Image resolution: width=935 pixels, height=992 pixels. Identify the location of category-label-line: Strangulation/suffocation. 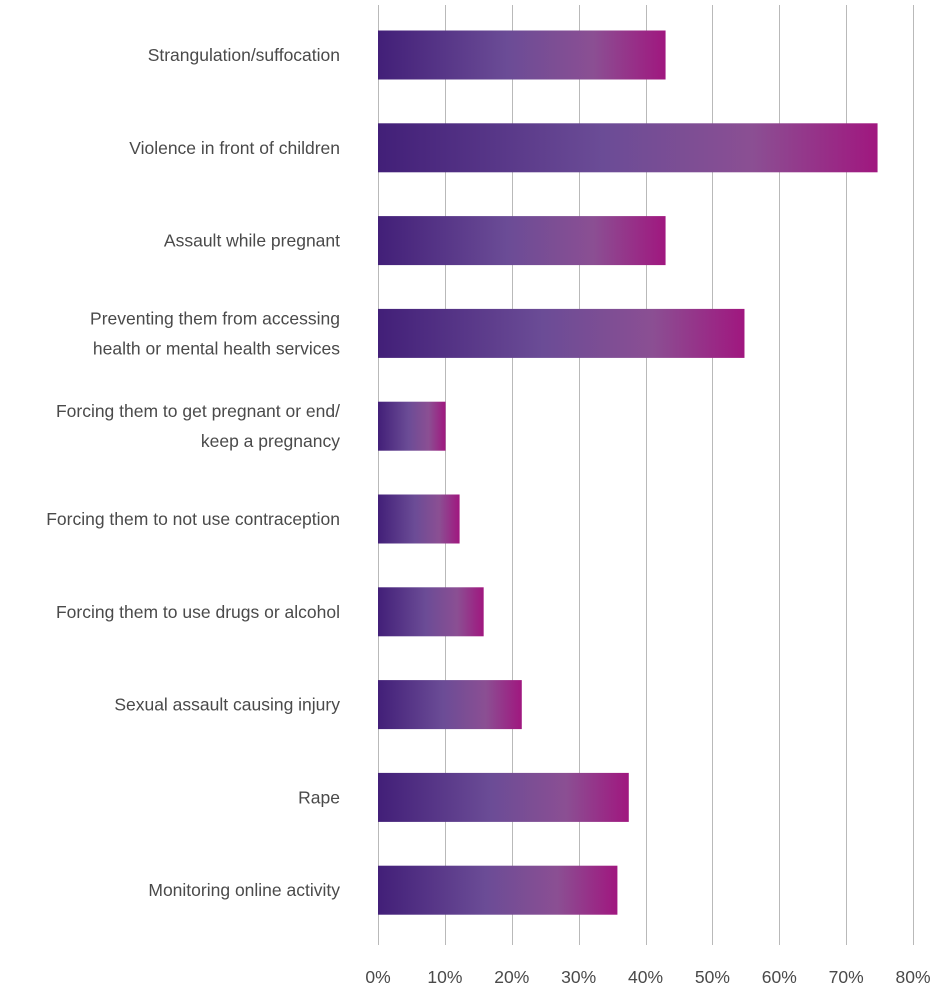
(244, 55).